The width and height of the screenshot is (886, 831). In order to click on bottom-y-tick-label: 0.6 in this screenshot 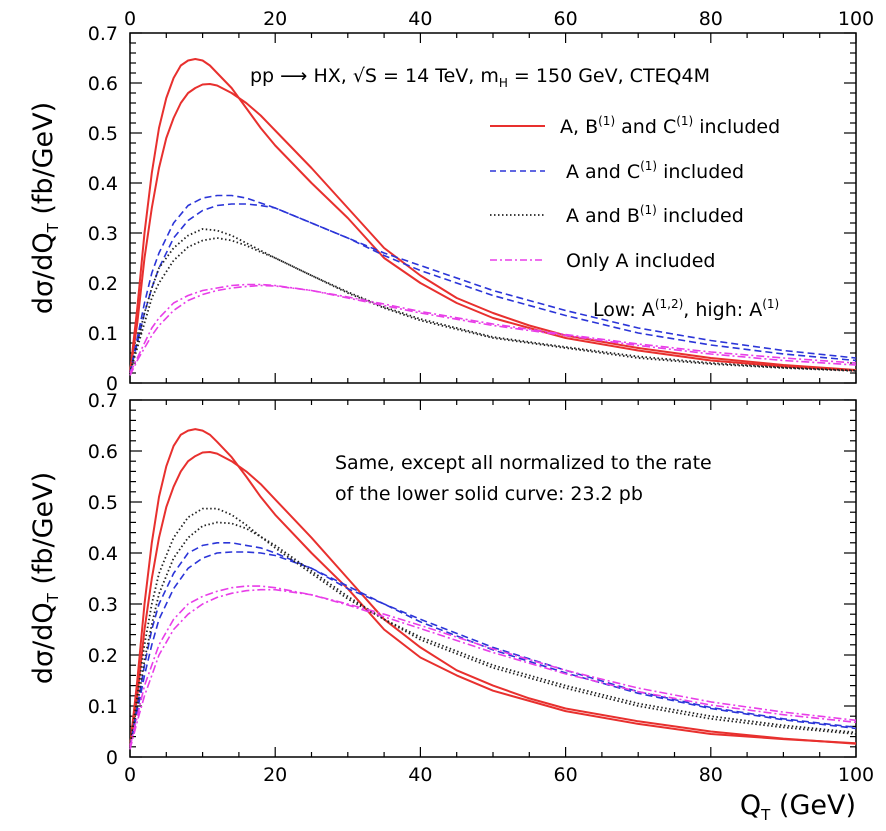, I will do `click(103, 452)`.